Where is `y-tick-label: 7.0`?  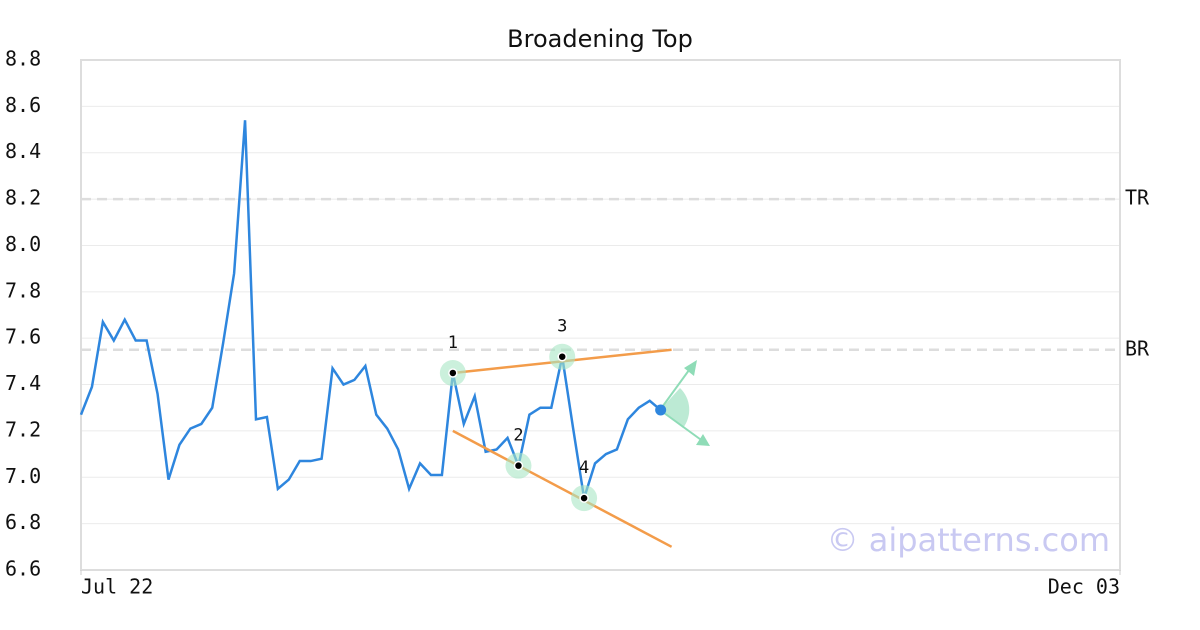
y-tick-label: 7.0 is located at coordinates (23, 476).